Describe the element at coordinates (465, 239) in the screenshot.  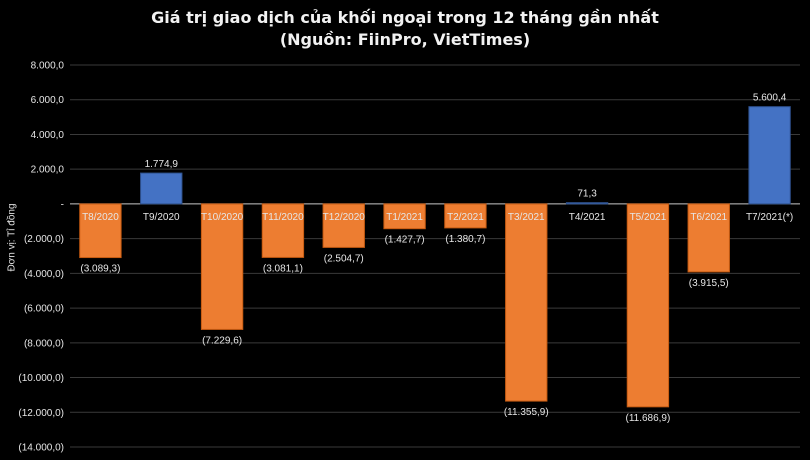
I see `data-label: (1.380,7)` at that location.